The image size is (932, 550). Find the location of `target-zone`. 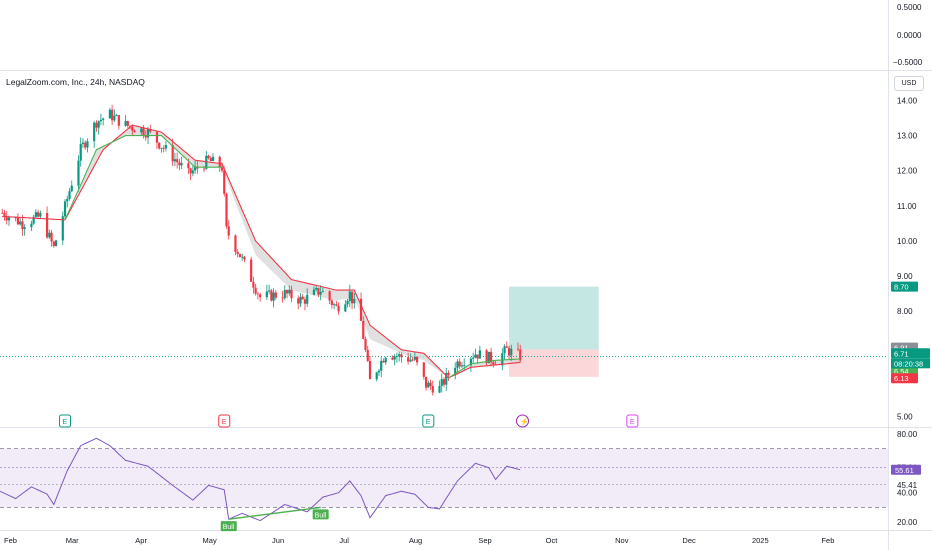

target-zone is located at coordinates (554, 318).